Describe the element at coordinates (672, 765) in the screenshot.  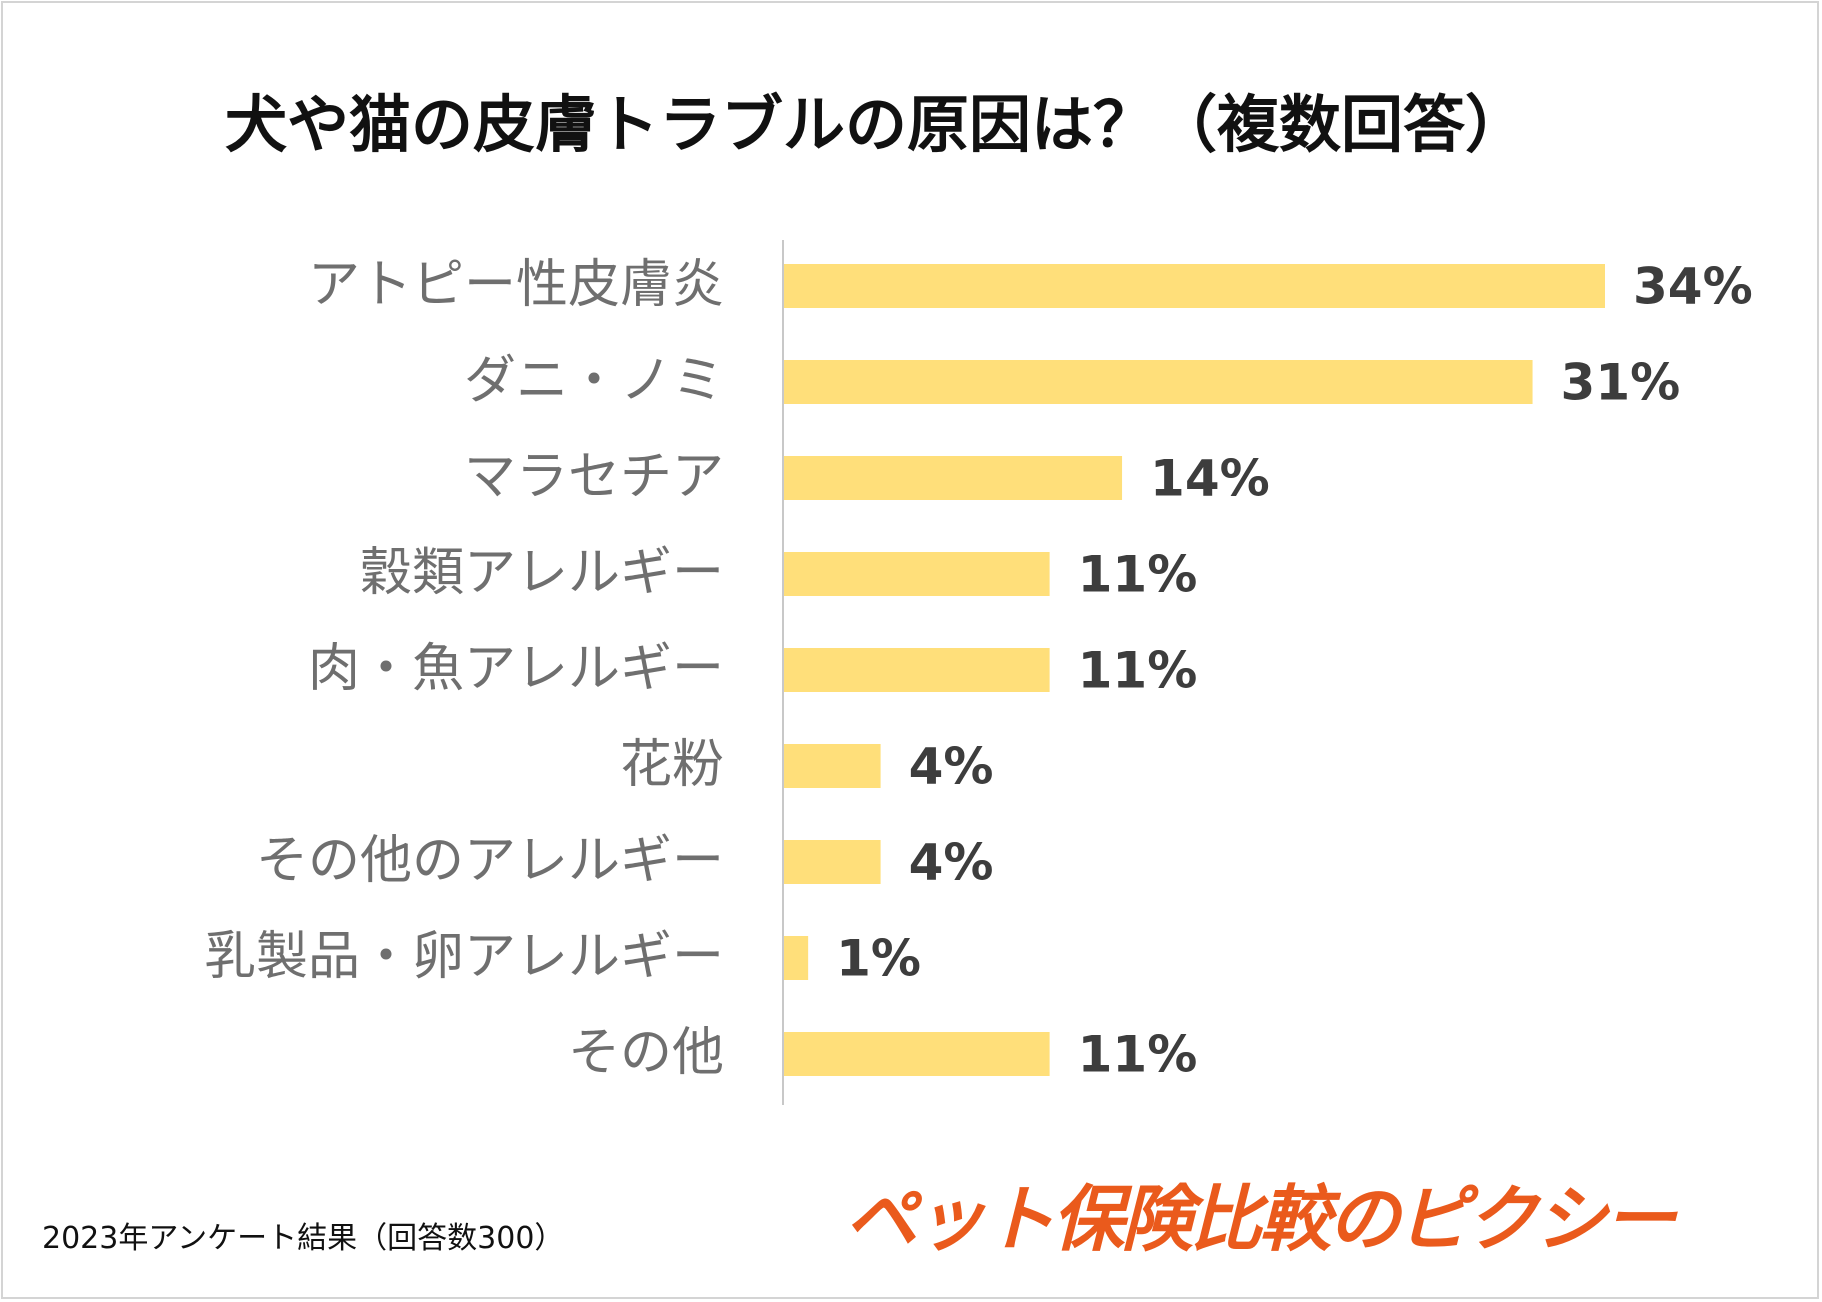
I see `category-label: 花粉` at that location.